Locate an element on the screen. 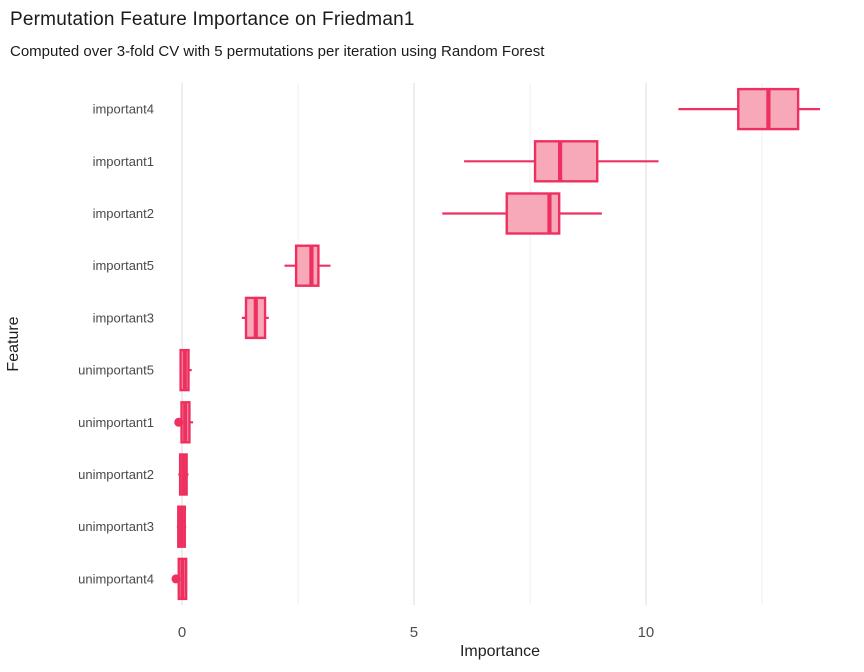 Image resolution: width=864 pixels, height=672 pixels. x-tick-label-10: 10 is located at coordinates (646, 632).